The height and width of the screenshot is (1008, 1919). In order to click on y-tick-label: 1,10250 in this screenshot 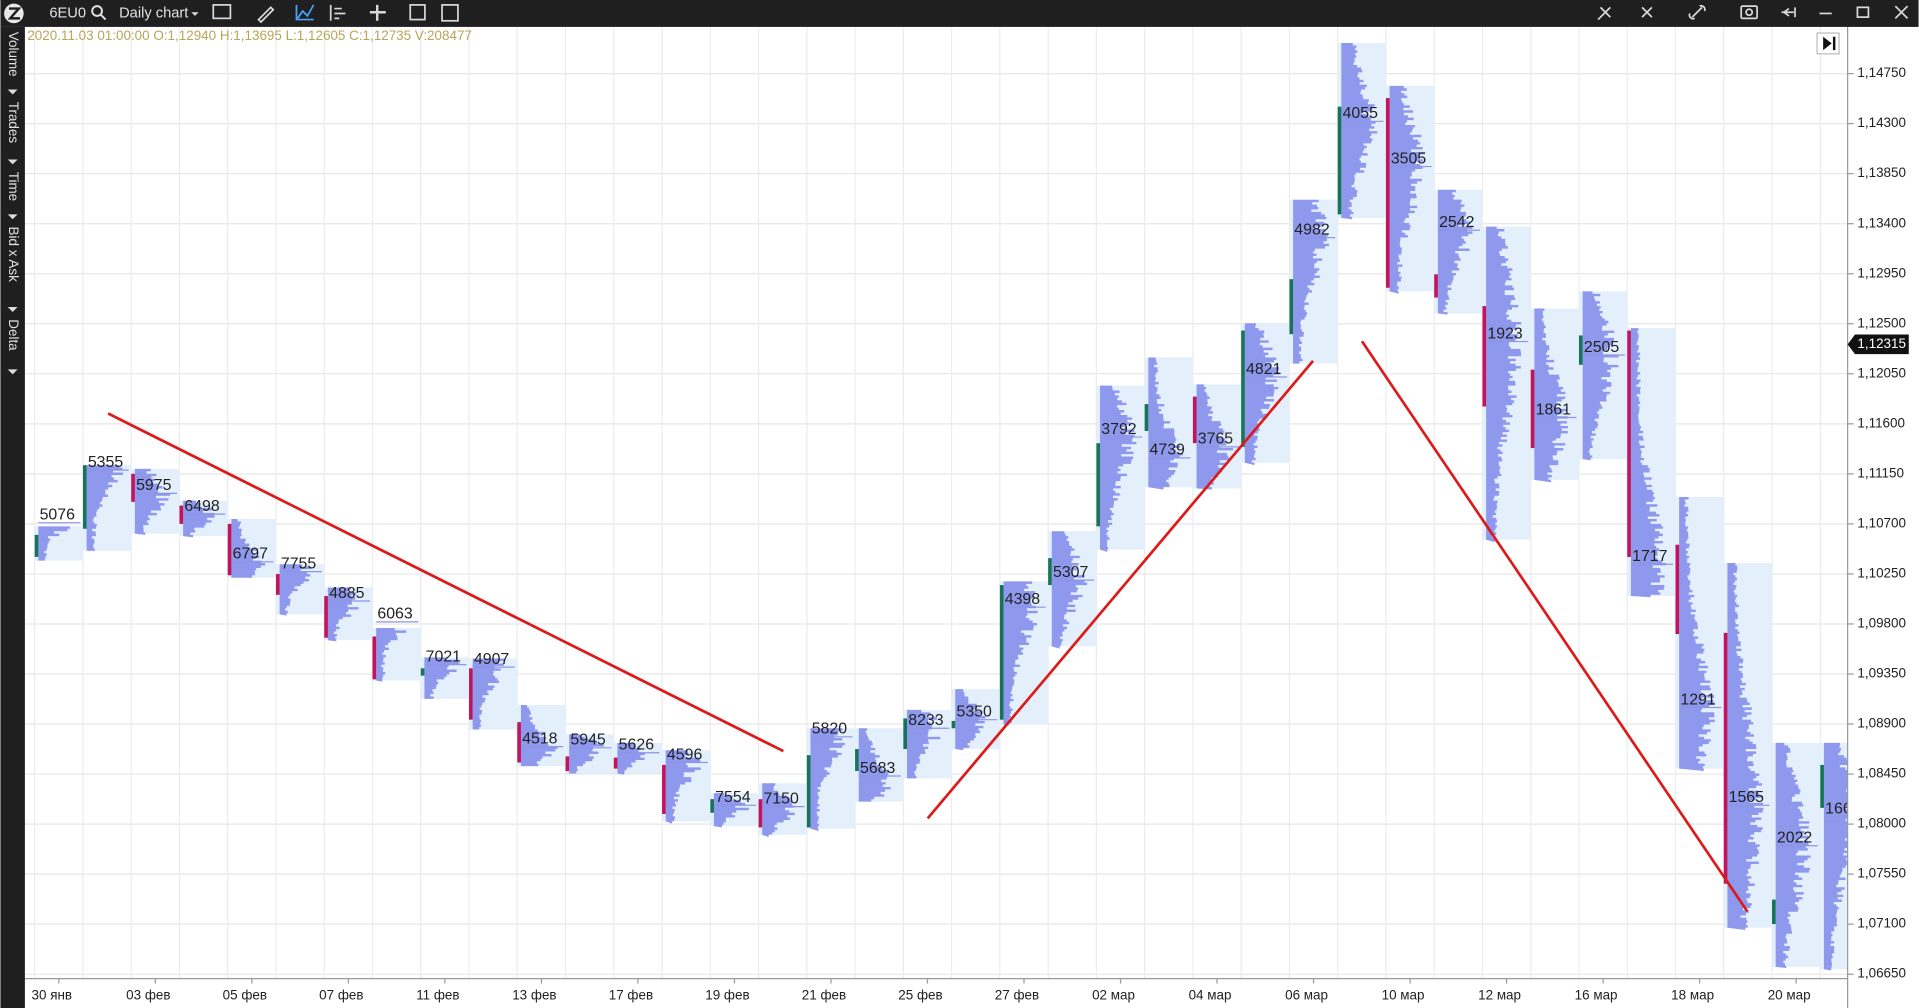, I will do `click(1881, 572)`.